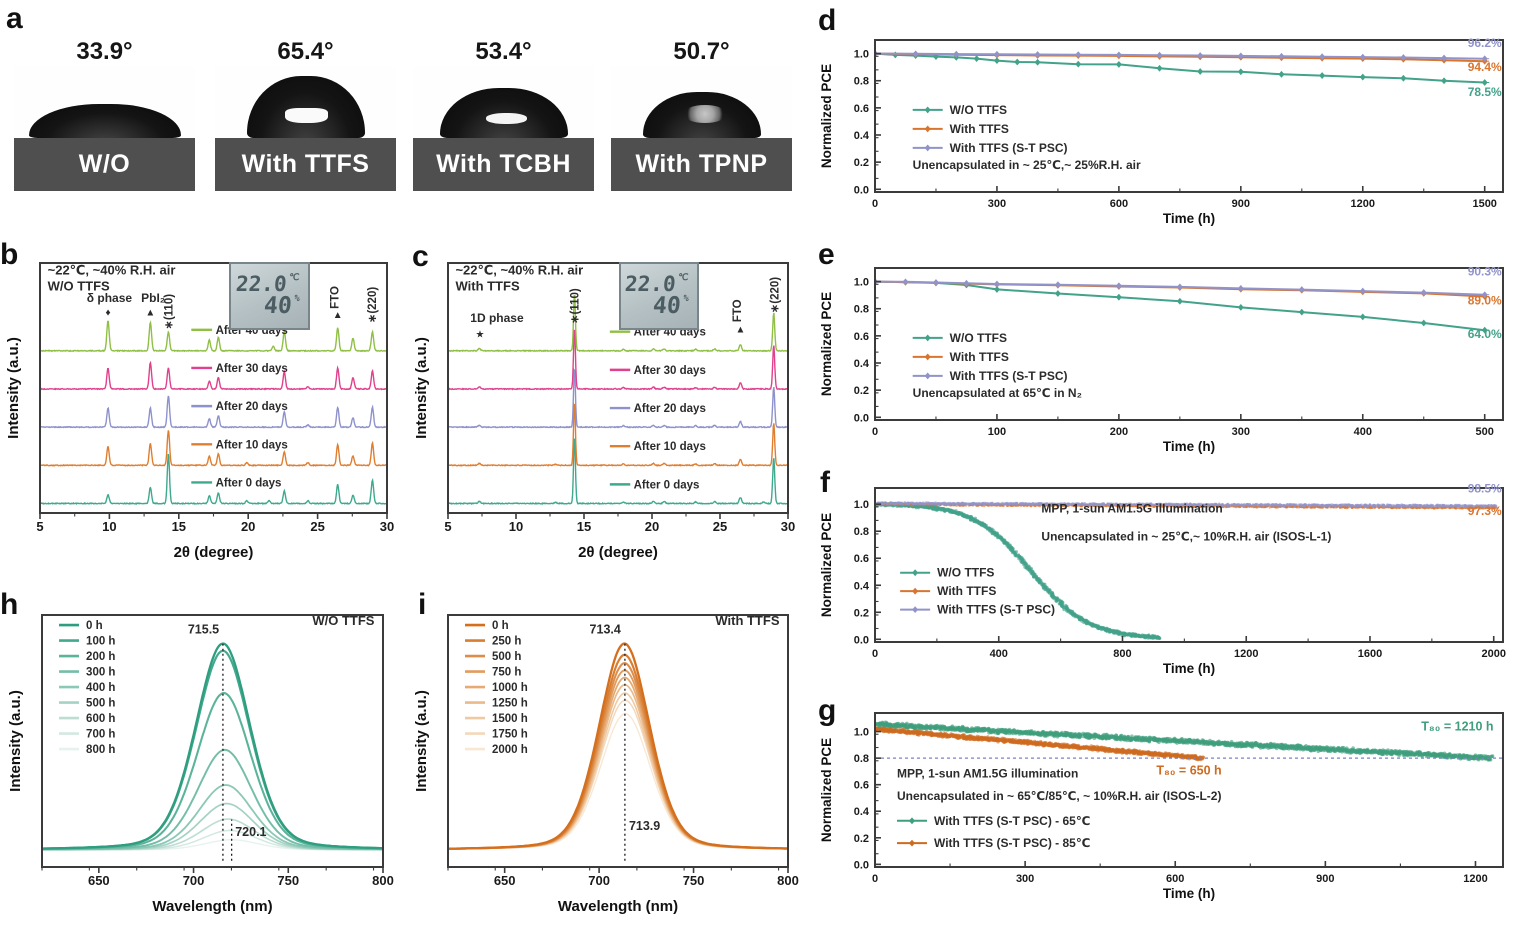  Describe the element at coordinates (1009, 376) in the screenshot. I see `svg-text: With TTFS (S-T PSC)` at that location.